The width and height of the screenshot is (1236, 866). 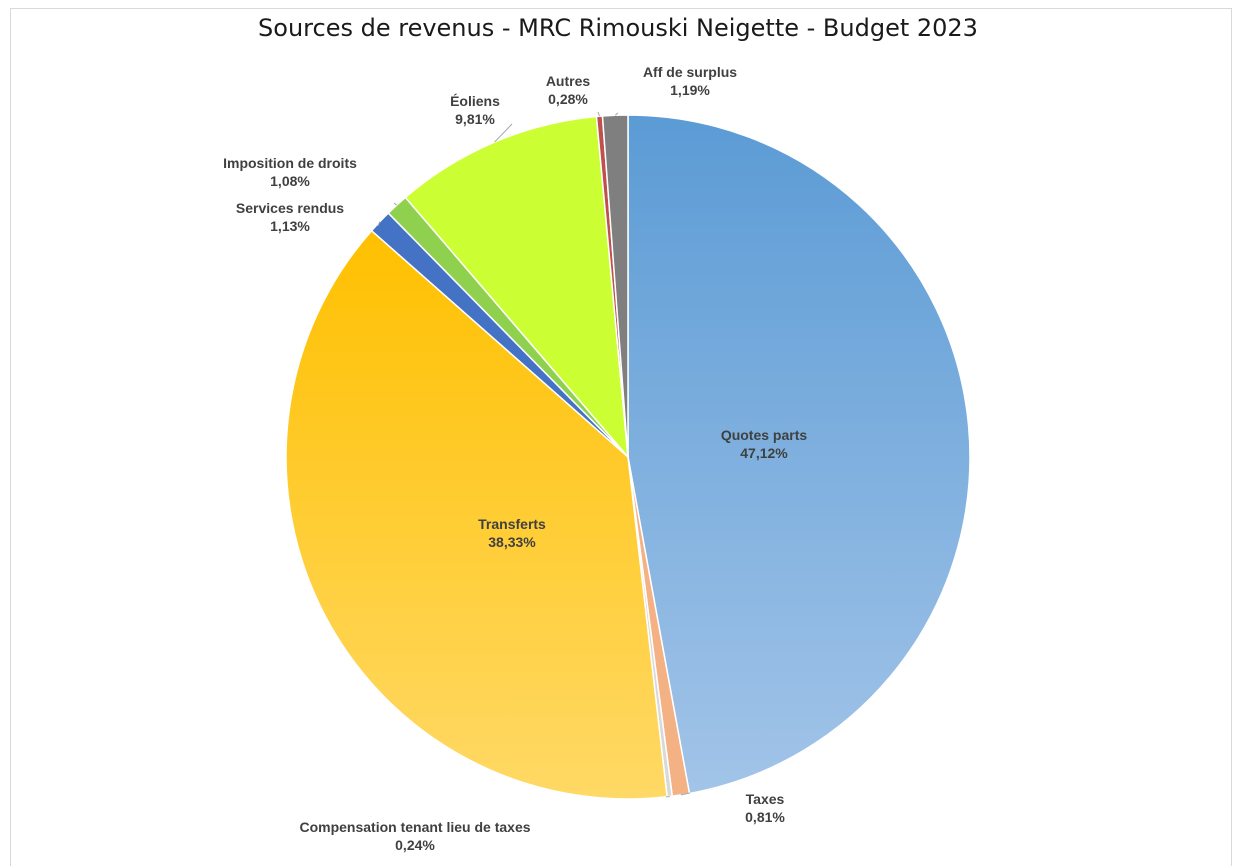 What do you see at coordinates (568, 90) in the screenshot?
I see `data-label-autres: Autres 0,28%` at bounding box center [568, 90].